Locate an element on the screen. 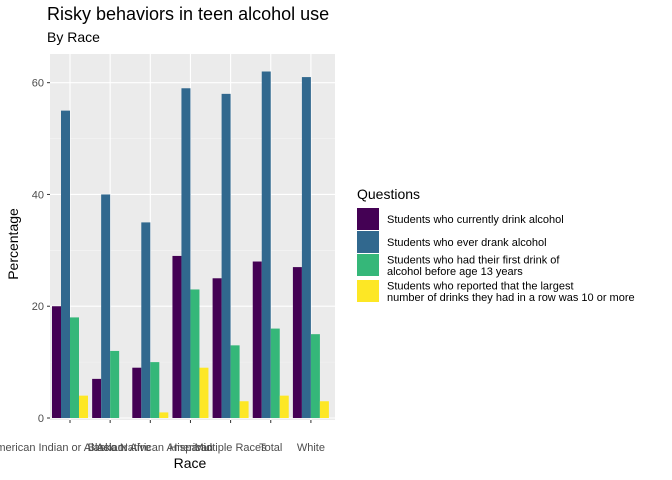 The width and height of the screenshot is (672, 480). y-axis: 0 20 40 60 is located at coordinates (41, 251).